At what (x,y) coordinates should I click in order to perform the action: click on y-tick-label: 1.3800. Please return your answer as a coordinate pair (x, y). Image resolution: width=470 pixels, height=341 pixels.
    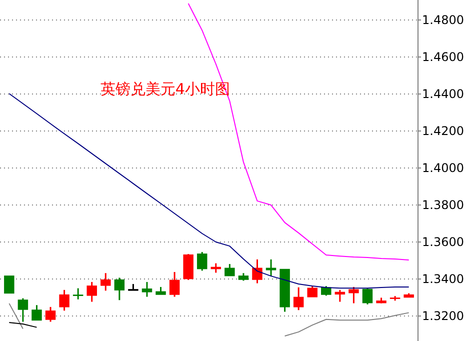
    Looking at the image, I should click on (443, 205).